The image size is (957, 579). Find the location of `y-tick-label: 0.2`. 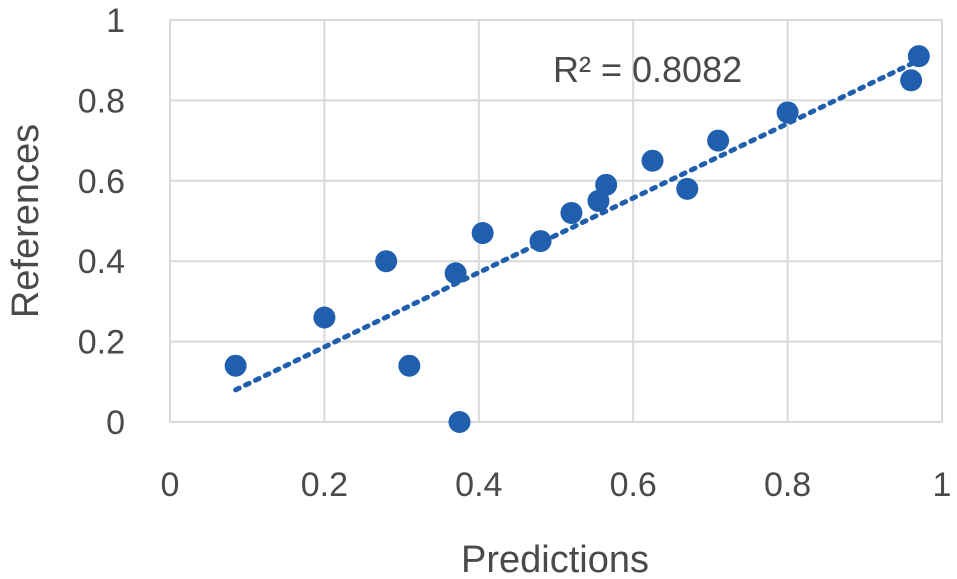

y-tick-label: 0.2 is located at coordinates (101, 343).